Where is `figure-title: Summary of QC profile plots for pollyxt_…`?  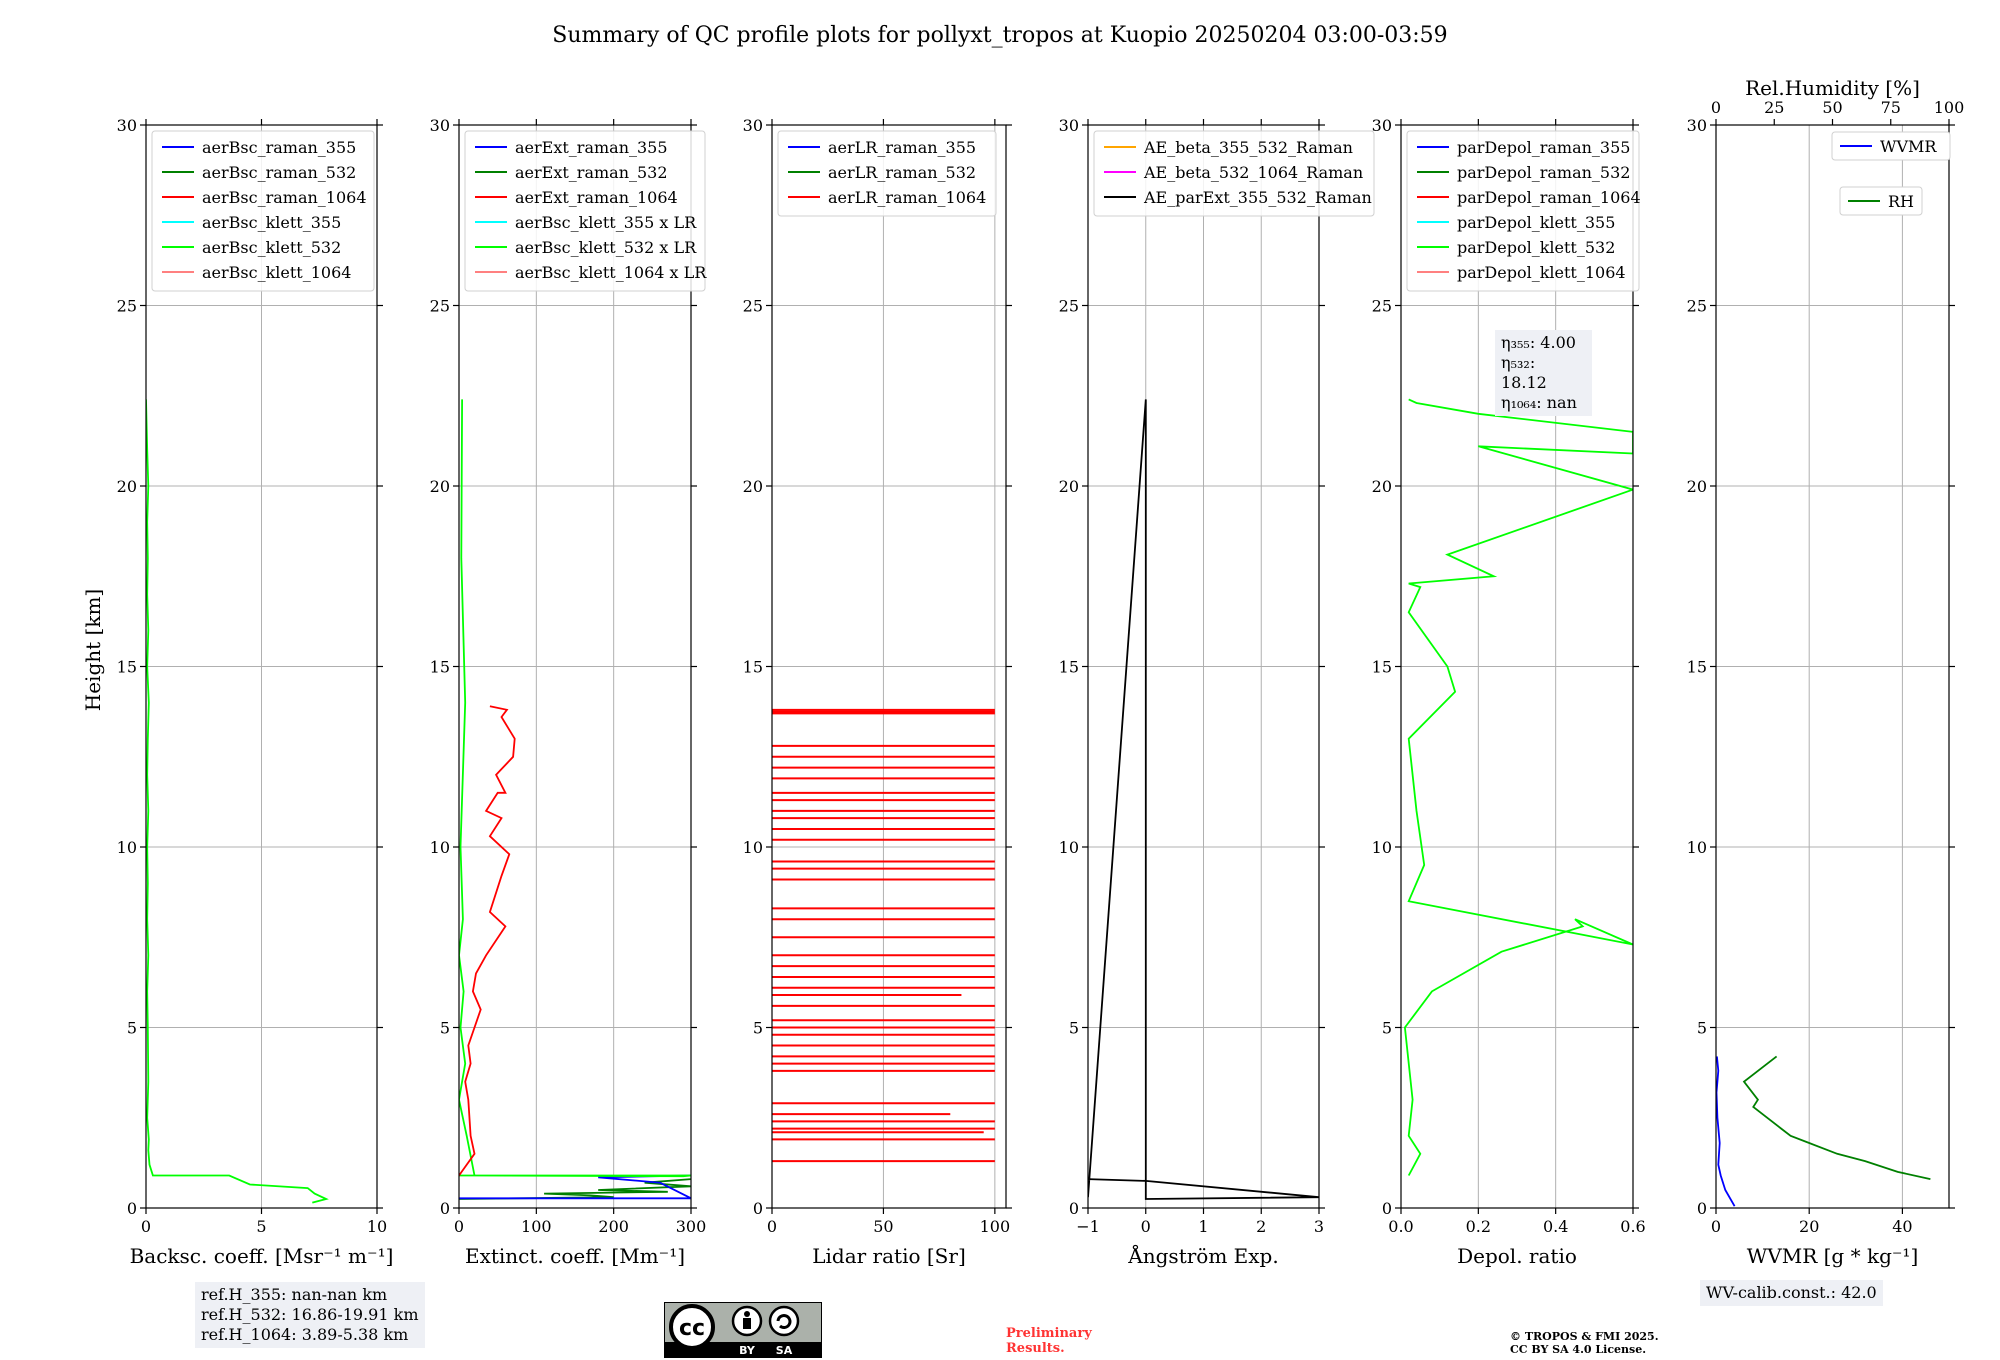 figure-title: Summary of QC profile plots for pollyxt_… is located at coordinates (999, 35).